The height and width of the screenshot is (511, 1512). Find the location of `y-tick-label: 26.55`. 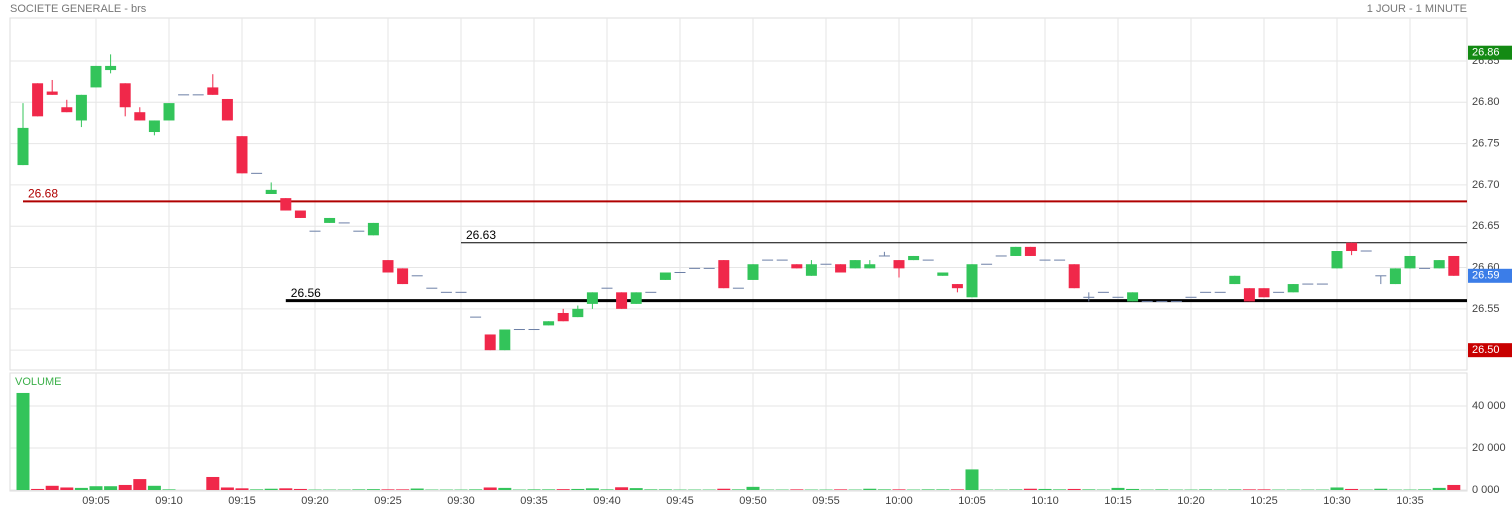

y-tick-label: 26.55 is located at coordinates (1486, 309).